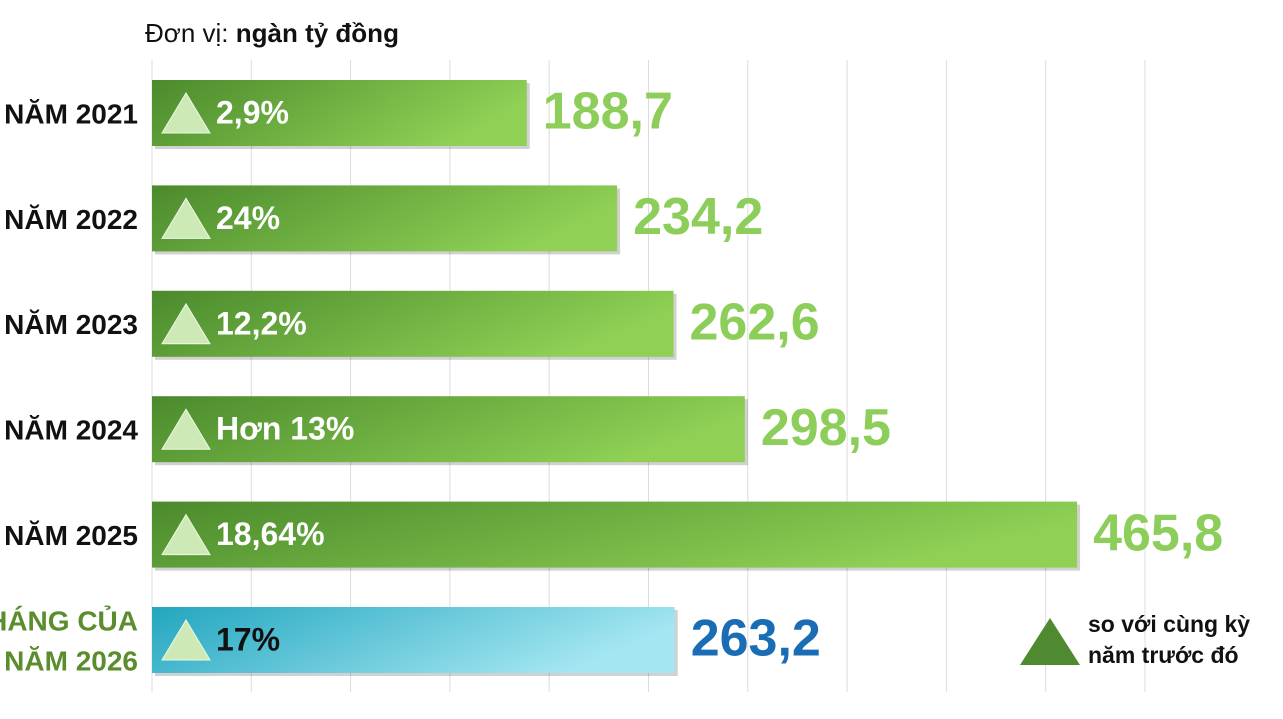 The image size is (1283, 719). What do you see at coordinates (187, 33) in the screenshot?
I see `unit-prefix: Đơn vị:` at bounding box center [187, 33].